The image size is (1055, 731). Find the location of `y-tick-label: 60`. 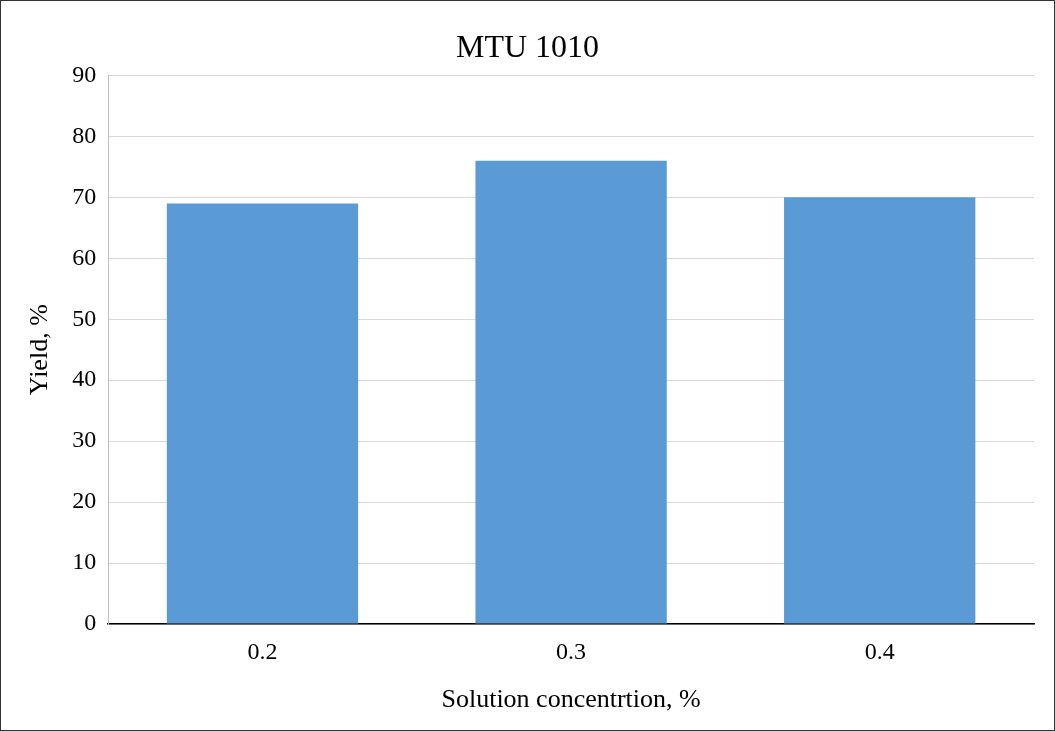

y-tick-label: 60 is located at coordinates (84, 256).